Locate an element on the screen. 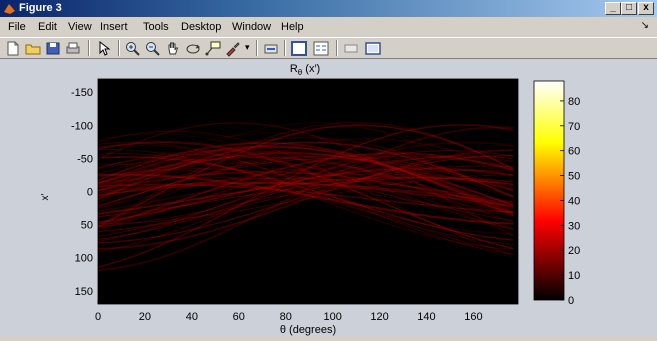  y-axis-label: x′ is located at coordinates (45, 196).